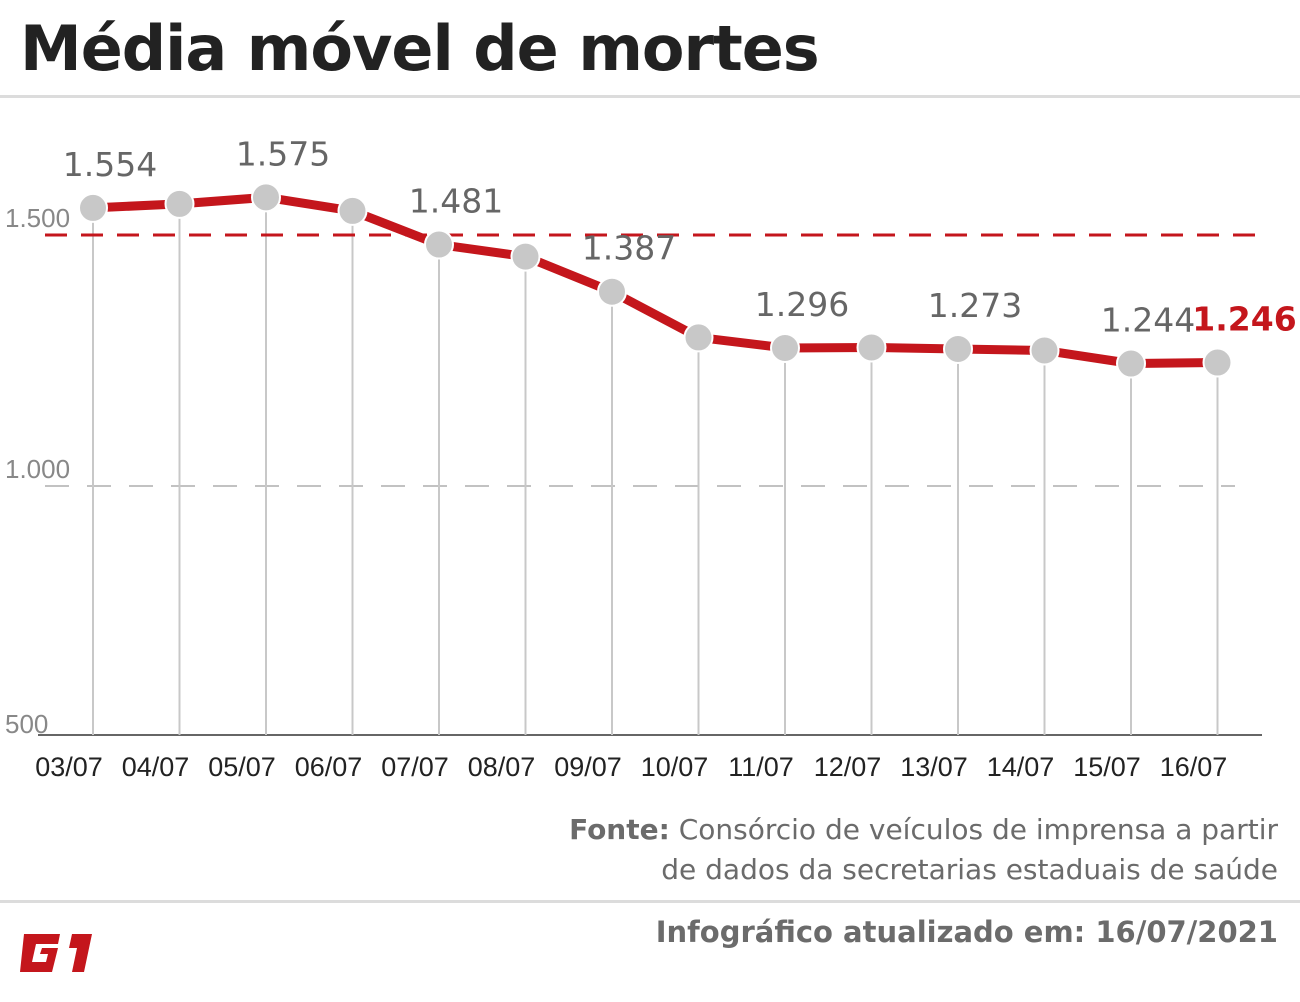 This screenshot has width=1300, height=1002. What do you see at coordinates (69, 767) in the screenshot?
I see `x-tick-label: 03/07` at bounding box center [69, 767].